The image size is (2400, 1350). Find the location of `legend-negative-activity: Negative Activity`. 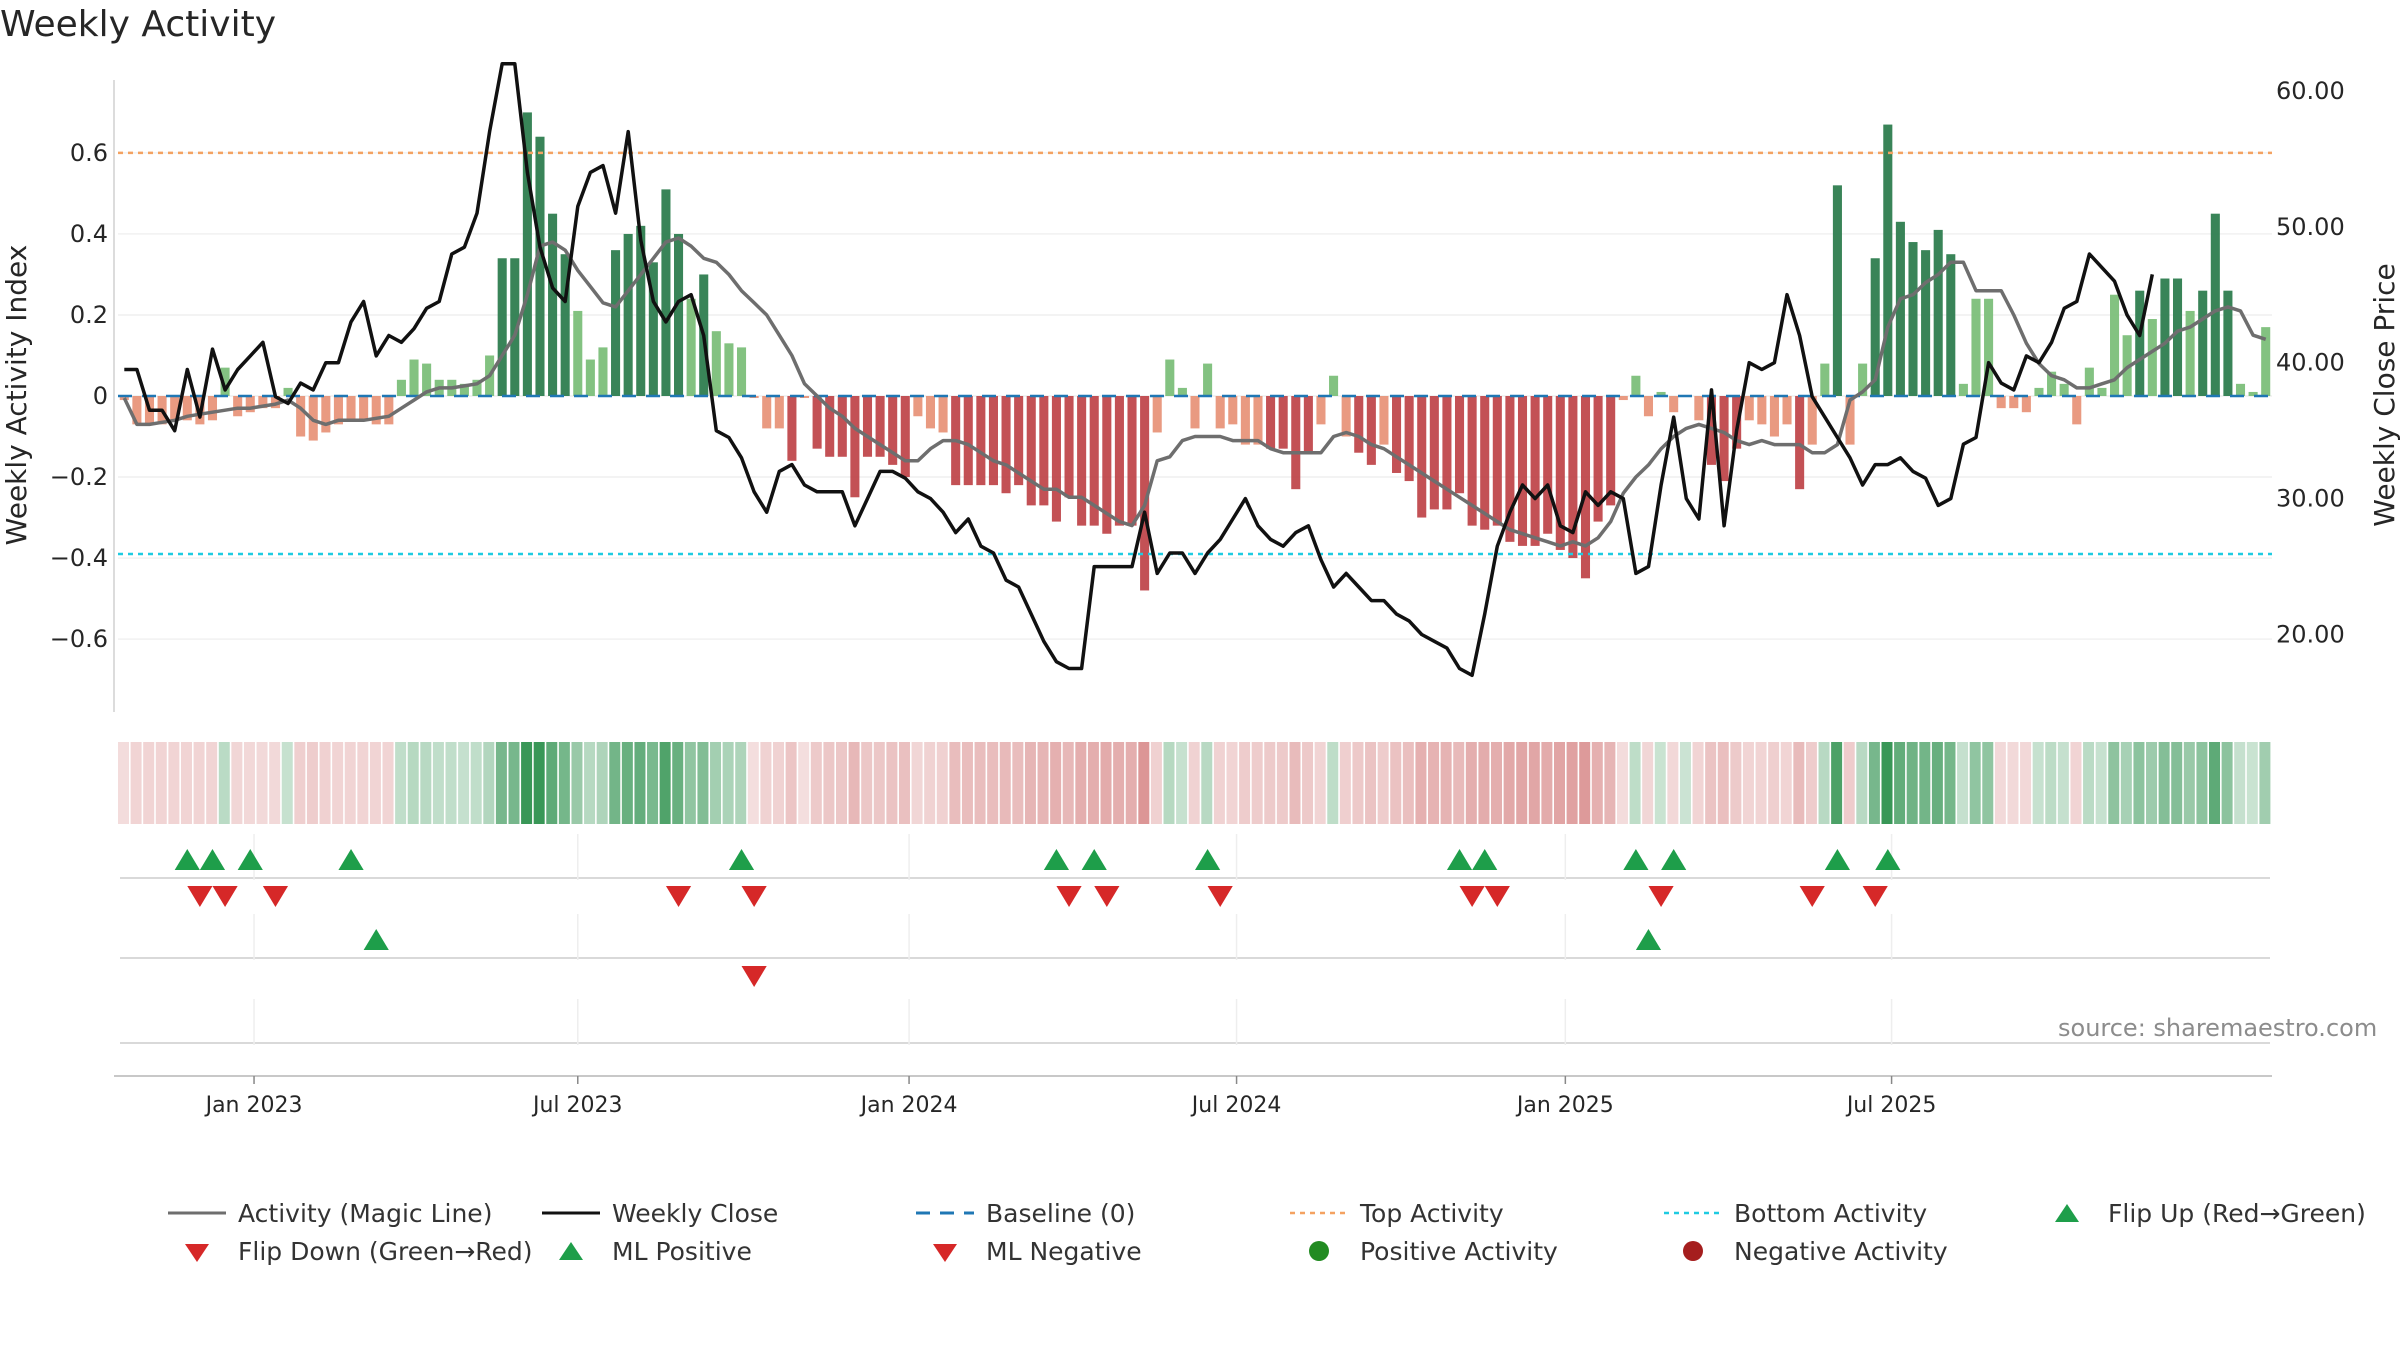

legend-negative-activity: Negative Activity is located at coordinates (1805, 1251).